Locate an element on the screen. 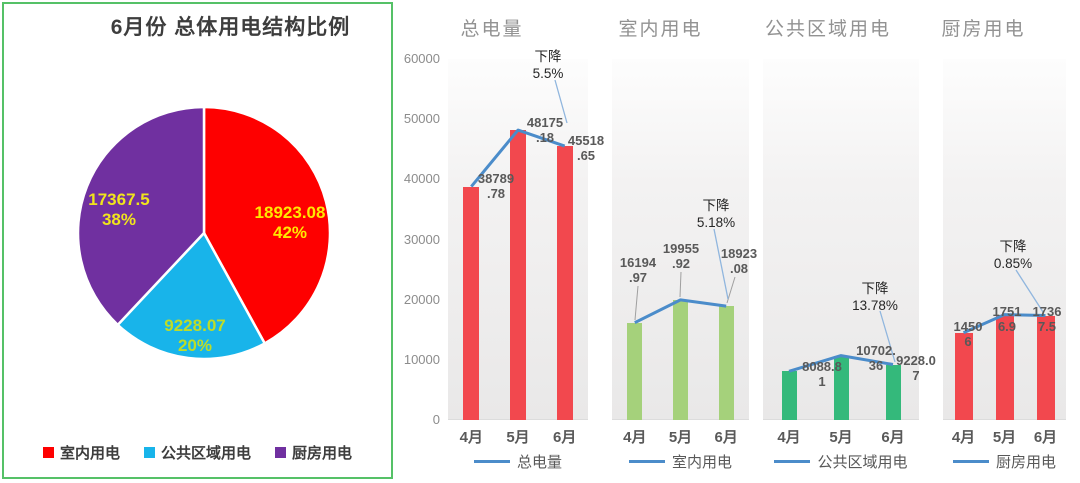 The width and height of the screenshot is (1080, 483). data-label-5月: 19955.92 is located at coordinates (681, 256).